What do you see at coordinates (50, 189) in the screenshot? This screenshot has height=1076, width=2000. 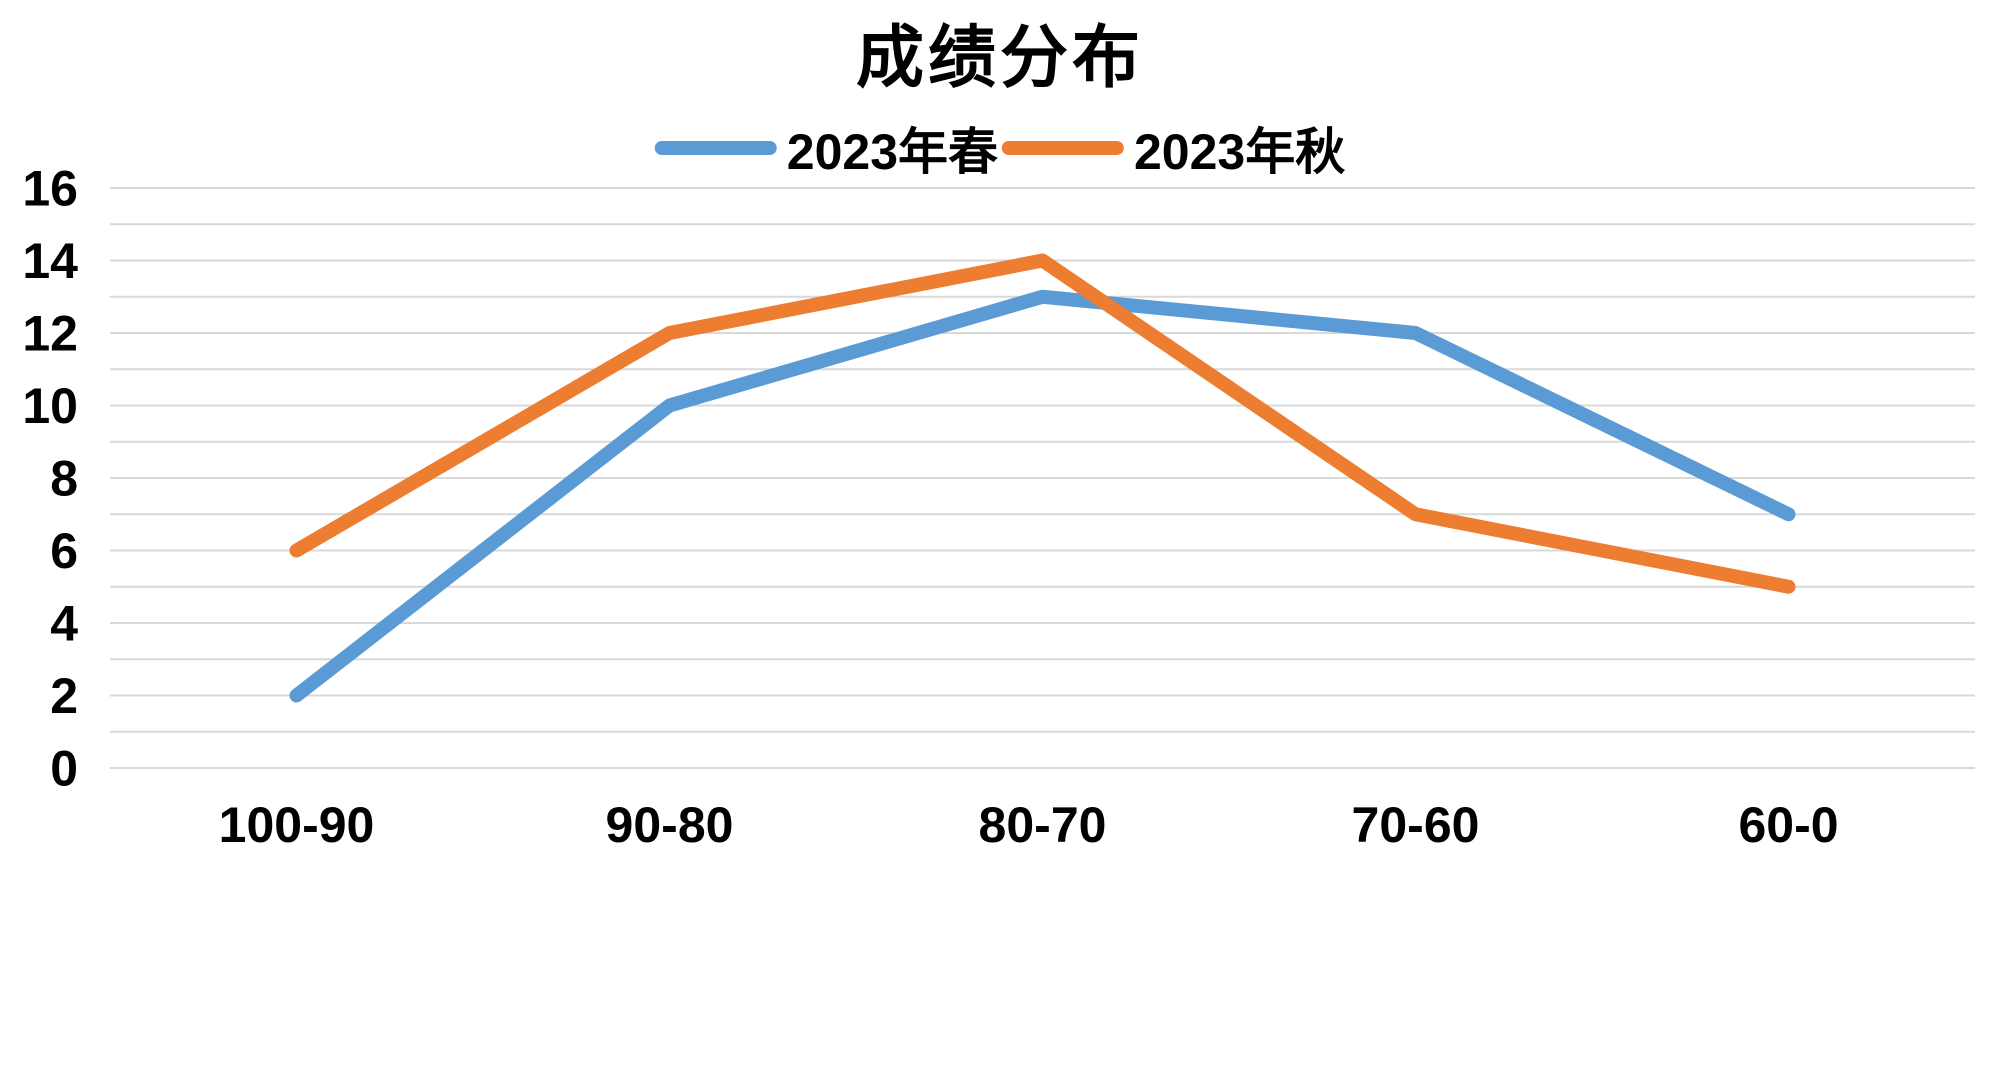 I see `y-tick-label: 16` at bounding box center [50, 189].